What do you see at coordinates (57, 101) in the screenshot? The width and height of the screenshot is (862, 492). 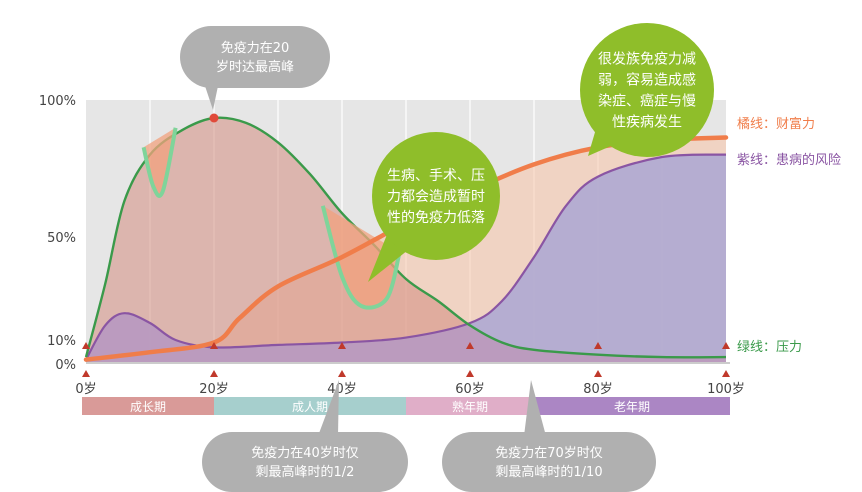 I see `y-tick-label: 100%` at bounding box center [57, 101].